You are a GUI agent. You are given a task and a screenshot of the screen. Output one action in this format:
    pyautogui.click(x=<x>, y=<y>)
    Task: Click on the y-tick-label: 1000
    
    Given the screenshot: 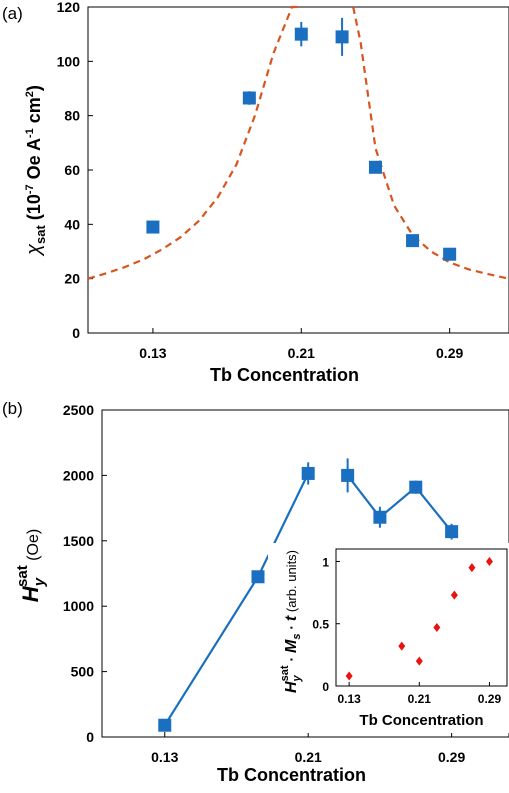 What is the action you would take?
    pyautogui.click(x=78, y=606)
    